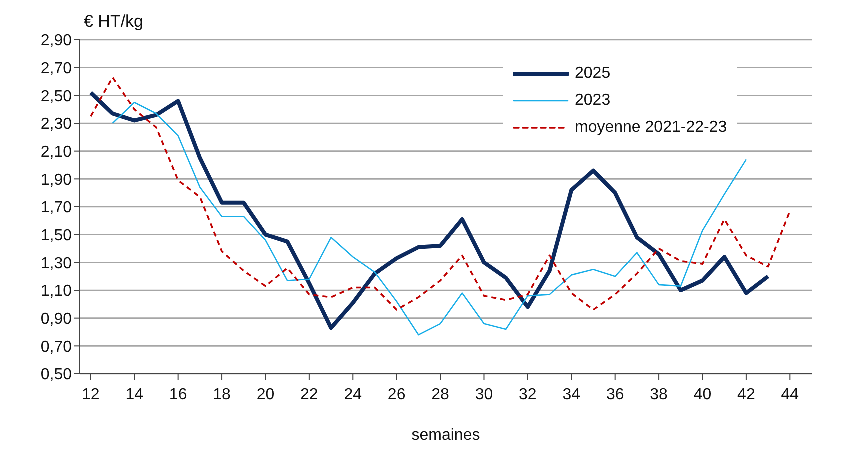 This screenshot has height=452, width=848. Describe the element at coordinates (265, 395) in the screenshot. I see `x-tick-label: 20` at that location.